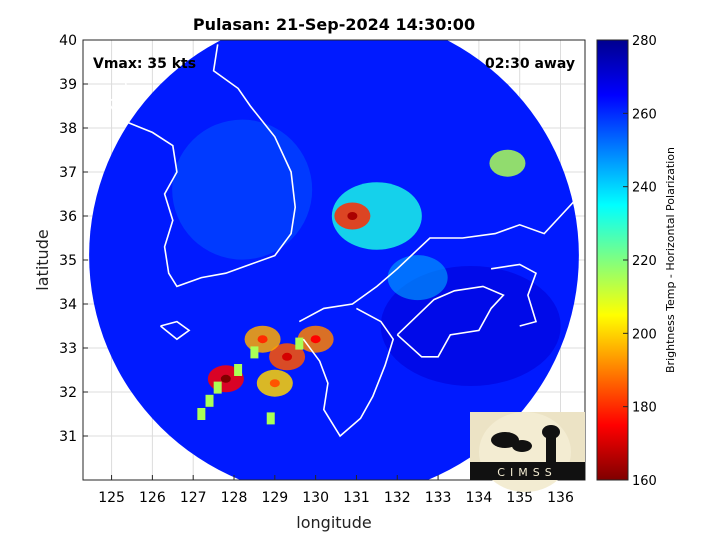  What do you see at coordinates (68, 129) in the screenshot?
I see `y-tick-label: 38` at bounding box center [68, 129].